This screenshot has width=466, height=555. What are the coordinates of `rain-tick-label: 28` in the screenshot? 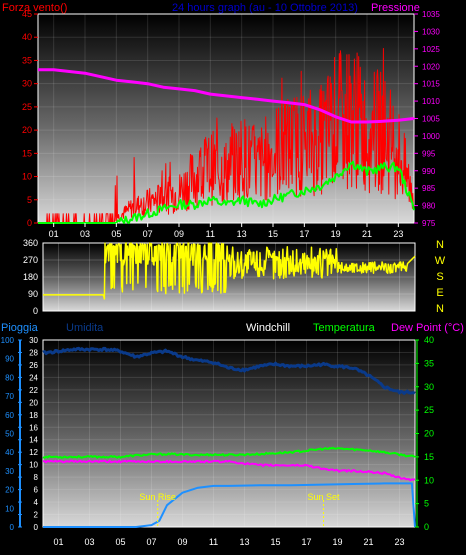 It's located at (33, 352).